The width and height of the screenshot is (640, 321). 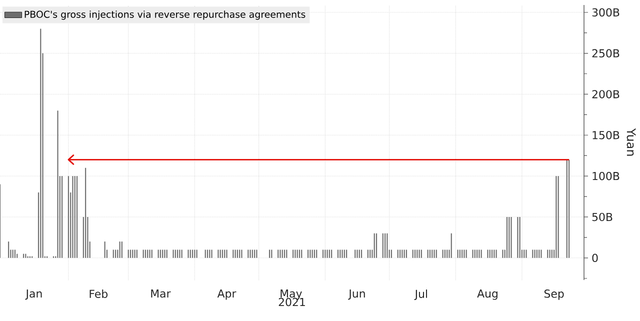 I want to click on x-tick-label: Aug, so click(x=487, y=295).